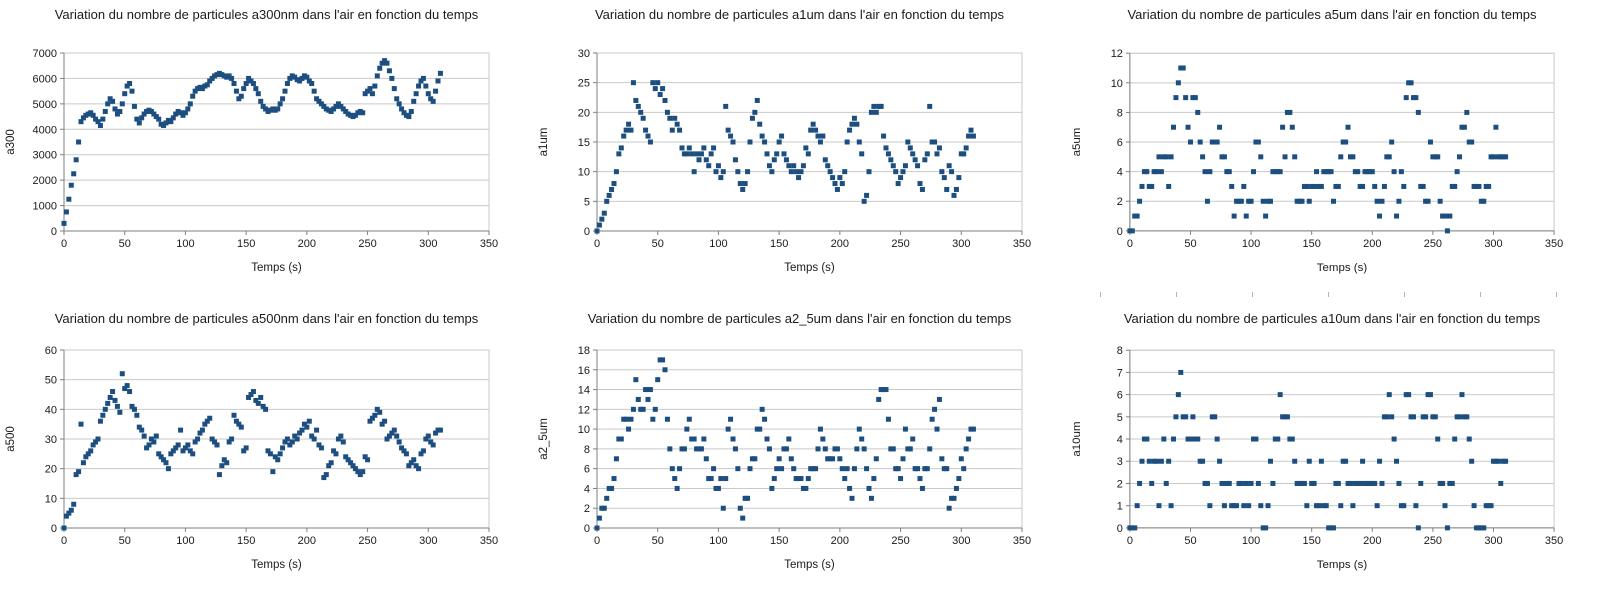 Image resolution: width=1598 pixels, height=594 pixels. Describe the element at coordinates (1120, 507) in the screenshot. I see `y-tick-label: 1` at that location.